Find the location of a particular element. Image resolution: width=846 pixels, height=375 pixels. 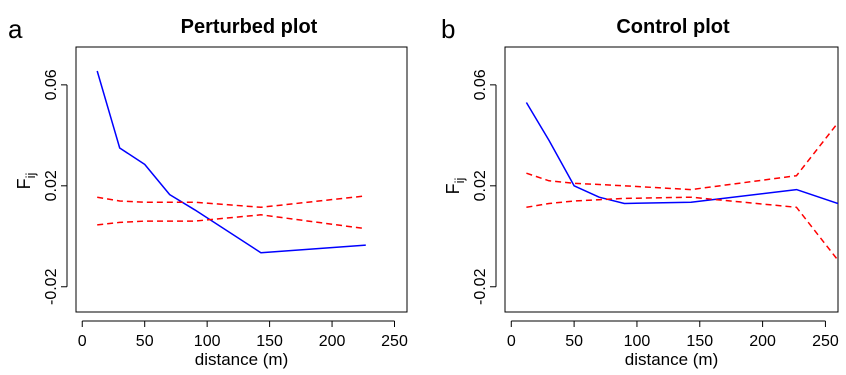

chart-title: Control plot is located at coordinates (673, 27).